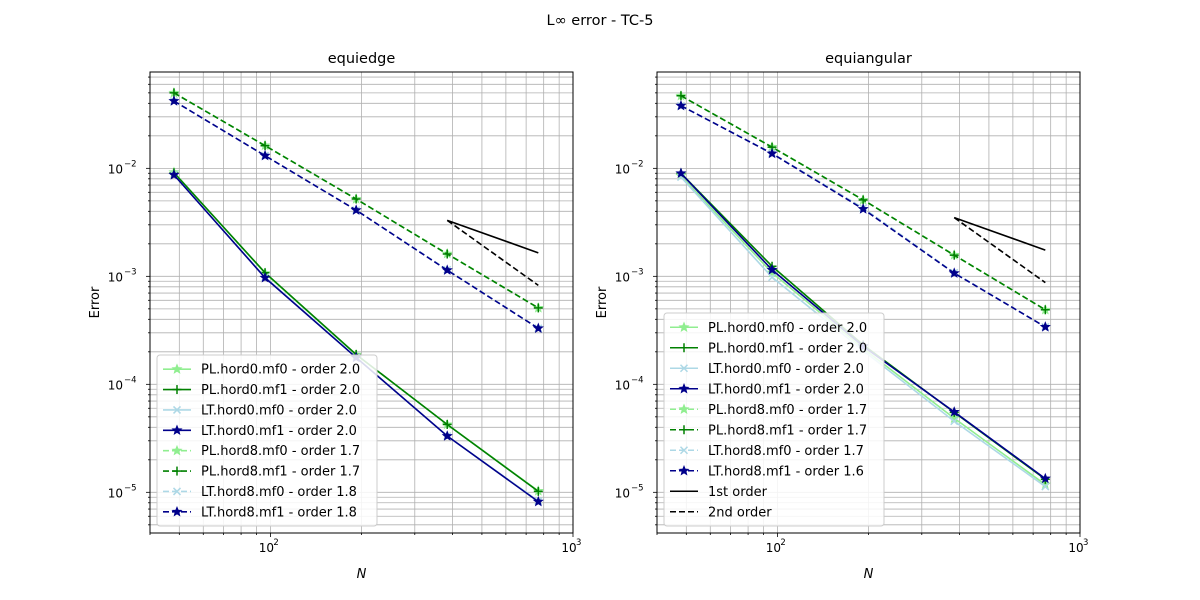  I want to click on y-tick-label: 10 −3, so click(629, 275).